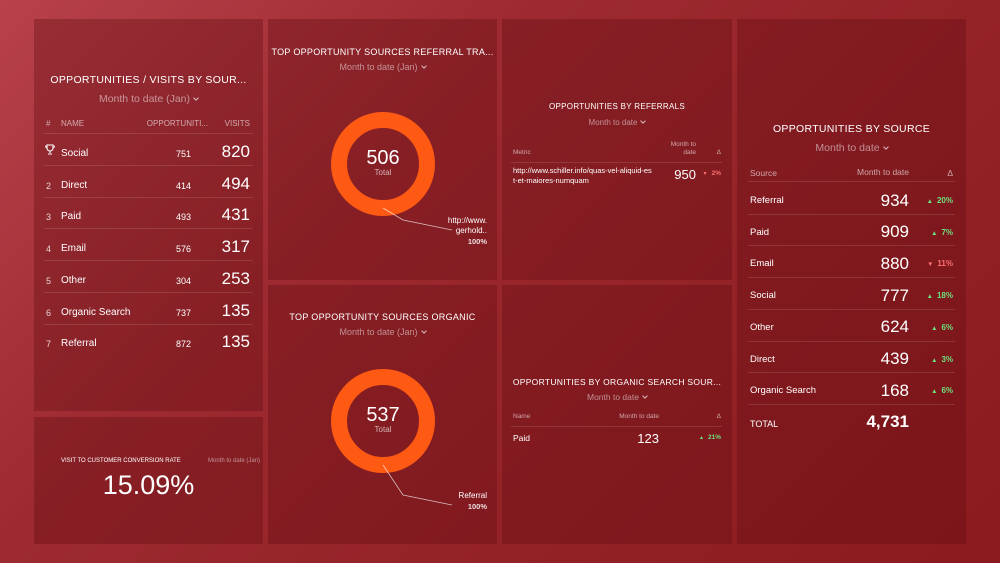 This screenshot has height=563, width=1000. I want to click on slice-label: http://www.gerhold.., so click(467, 225).